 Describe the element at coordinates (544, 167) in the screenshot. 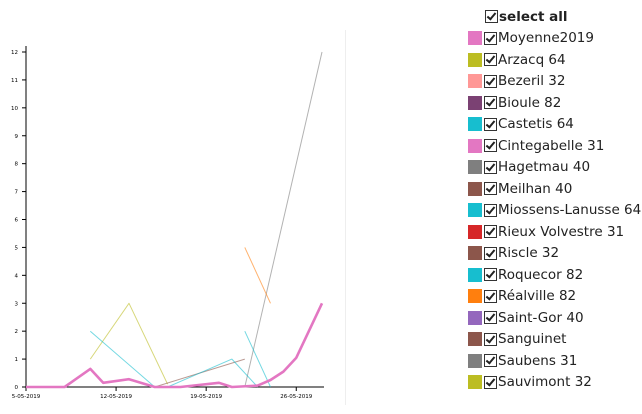

I see `legend-label: Hagetmau 40` at that location.